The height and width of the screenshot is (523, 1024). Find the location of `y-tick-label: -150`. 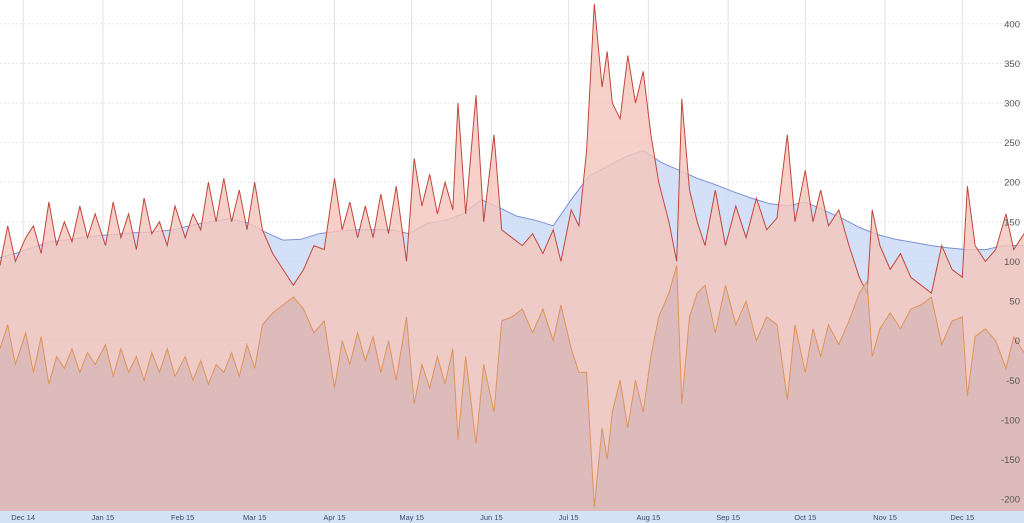

y-tick-label: -150 is located at coordinates (1010, 460).